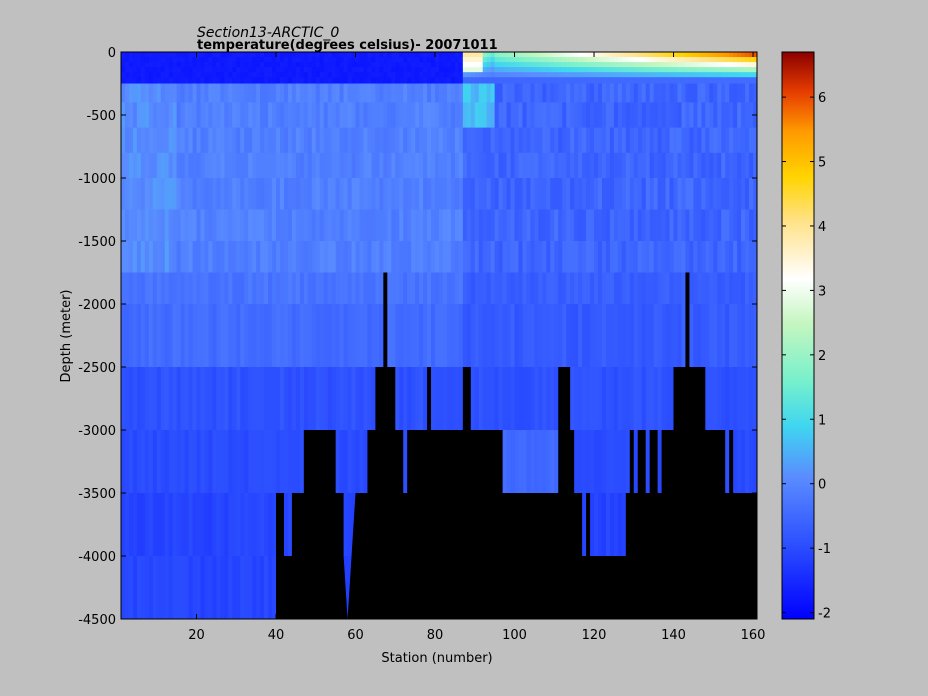 Image resolution: width=928 pixels, height=696 pixels. I want to click on x-tick-label: 20, so click(196, 635).